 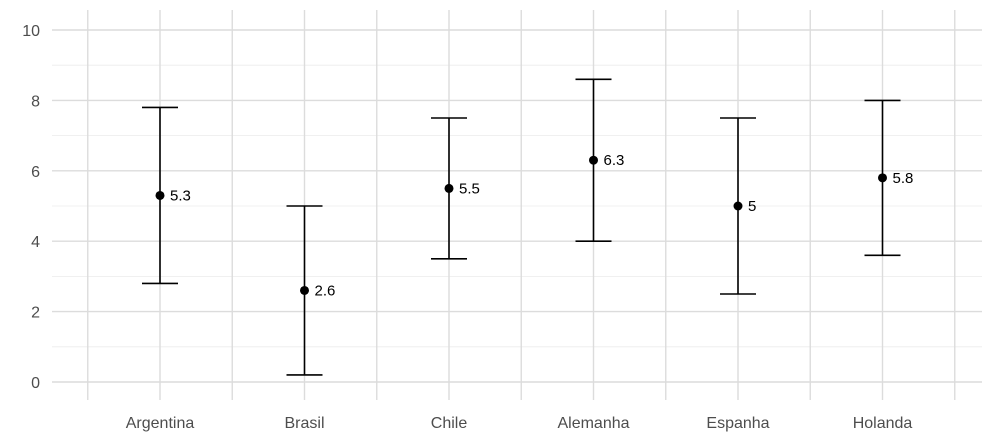 I want to click on data-label: 5.8, so click(x=903, y=178).